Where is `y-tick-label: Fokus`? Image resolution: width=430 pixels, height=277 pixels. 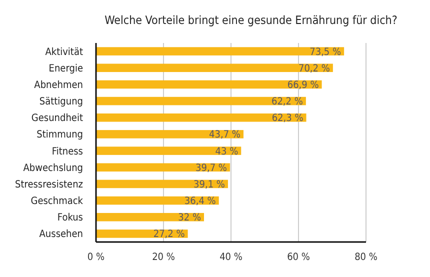
y-tick-label: Fokus is located at coordinates (70, 218).